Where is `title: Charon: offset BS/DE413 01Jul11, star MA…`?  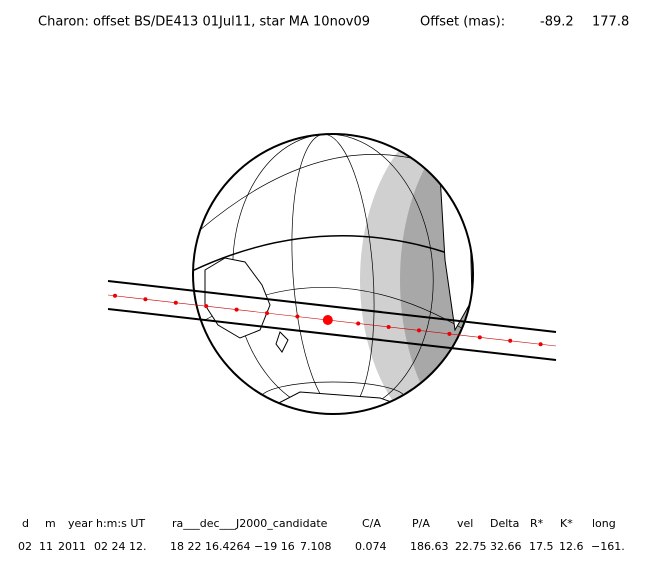
title: Charon: offset BS/DE413 01Jul11, star MA… is located at coordinates (204, 22).